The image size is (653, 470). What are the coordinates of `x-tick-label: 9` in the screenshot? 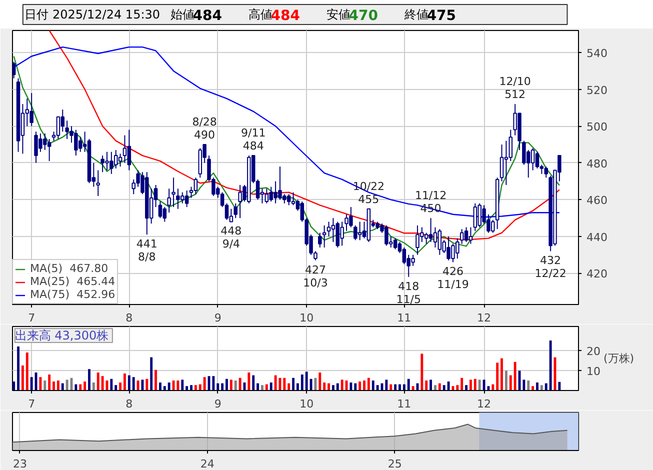 It's located at (218, 404).